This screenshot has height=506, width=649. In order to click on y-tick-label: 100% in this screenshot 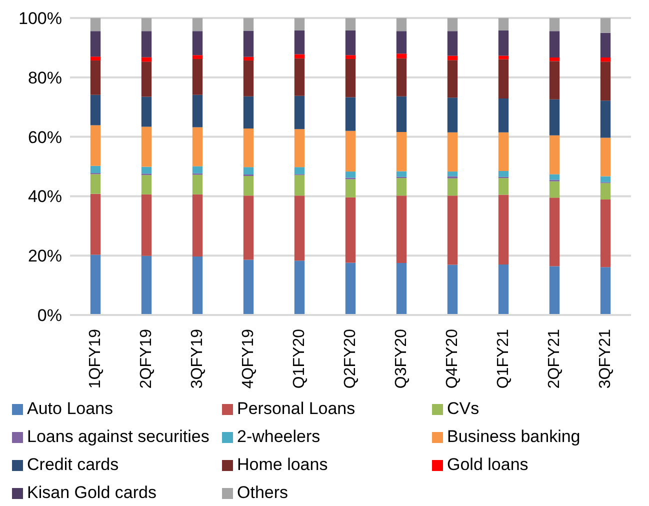, I will do `click(40, 18)`.